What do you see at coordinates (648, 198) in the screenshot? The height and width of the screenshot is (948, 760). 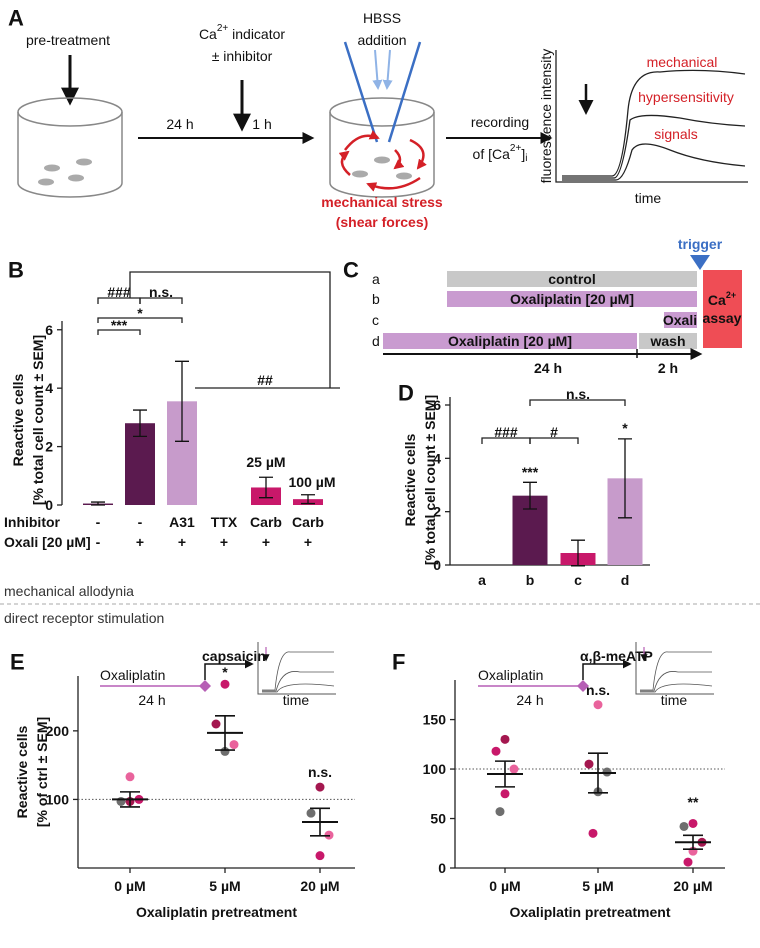 I see `axis-label: time` at bounding box center [648, 198].